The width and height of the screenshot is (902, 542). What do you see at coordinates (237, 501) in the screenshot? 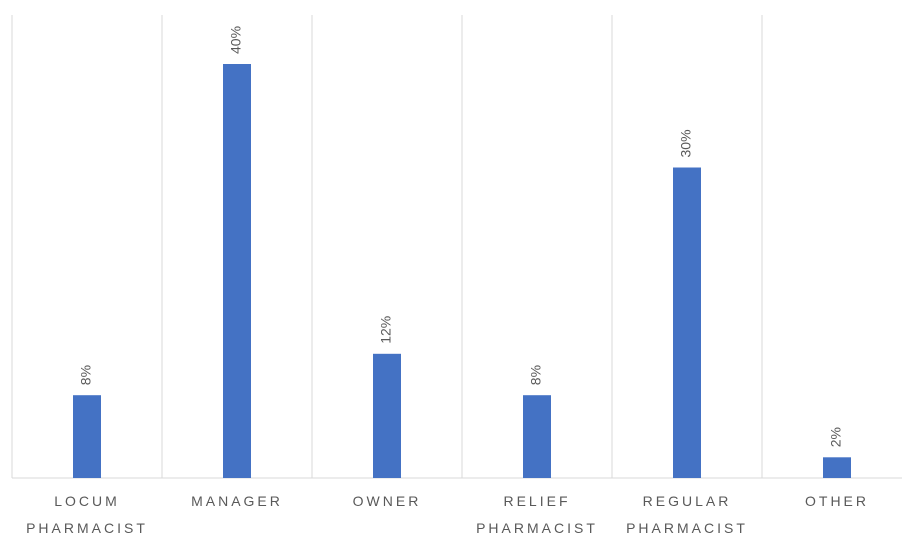
I see `x-tick-label: MANAGER` at bounding box center [237, 501].